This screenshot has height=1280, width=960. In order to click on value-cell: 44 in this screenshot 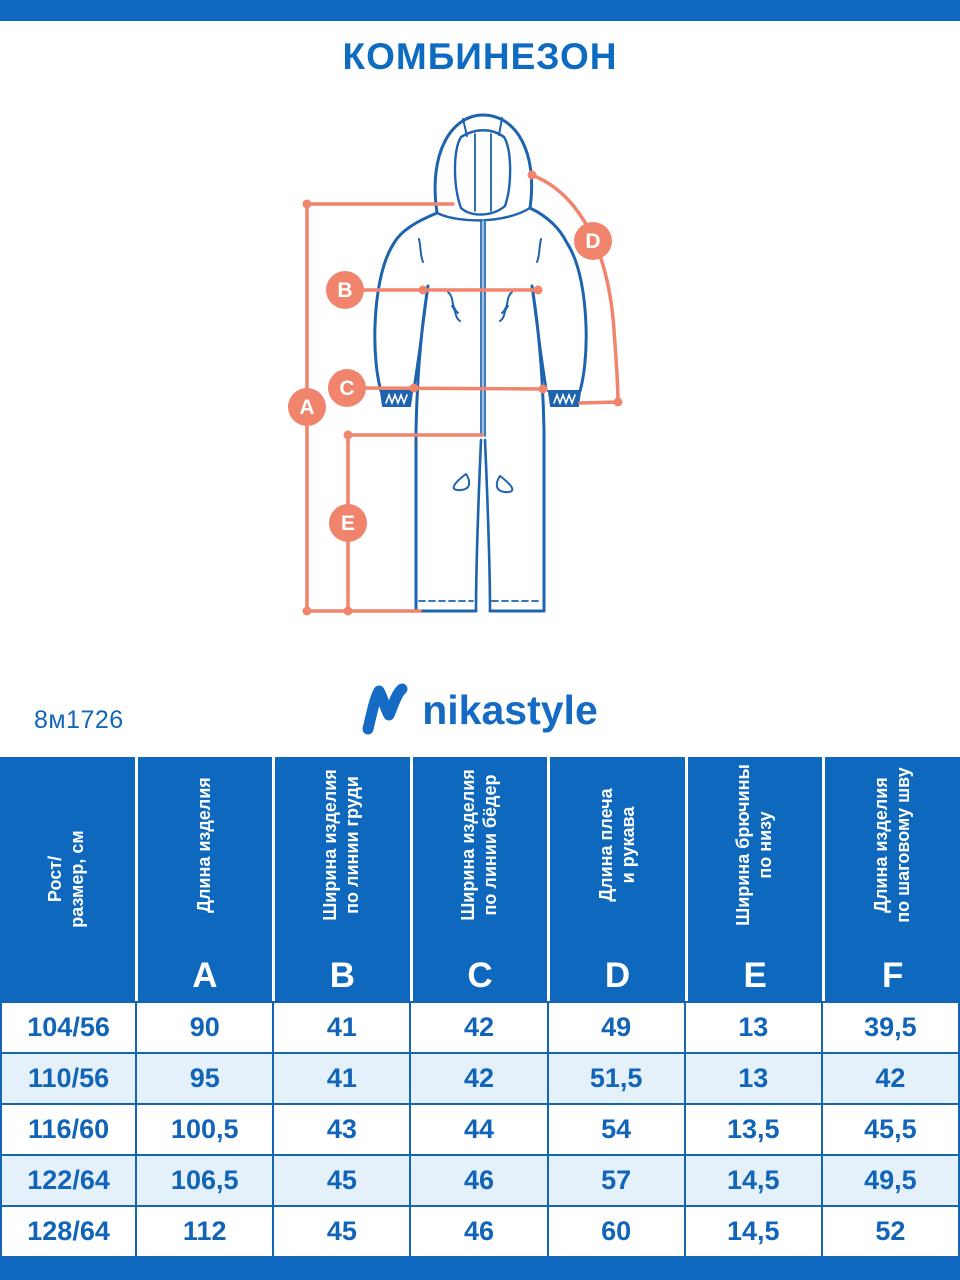, I will do `click(480, 1129)`.